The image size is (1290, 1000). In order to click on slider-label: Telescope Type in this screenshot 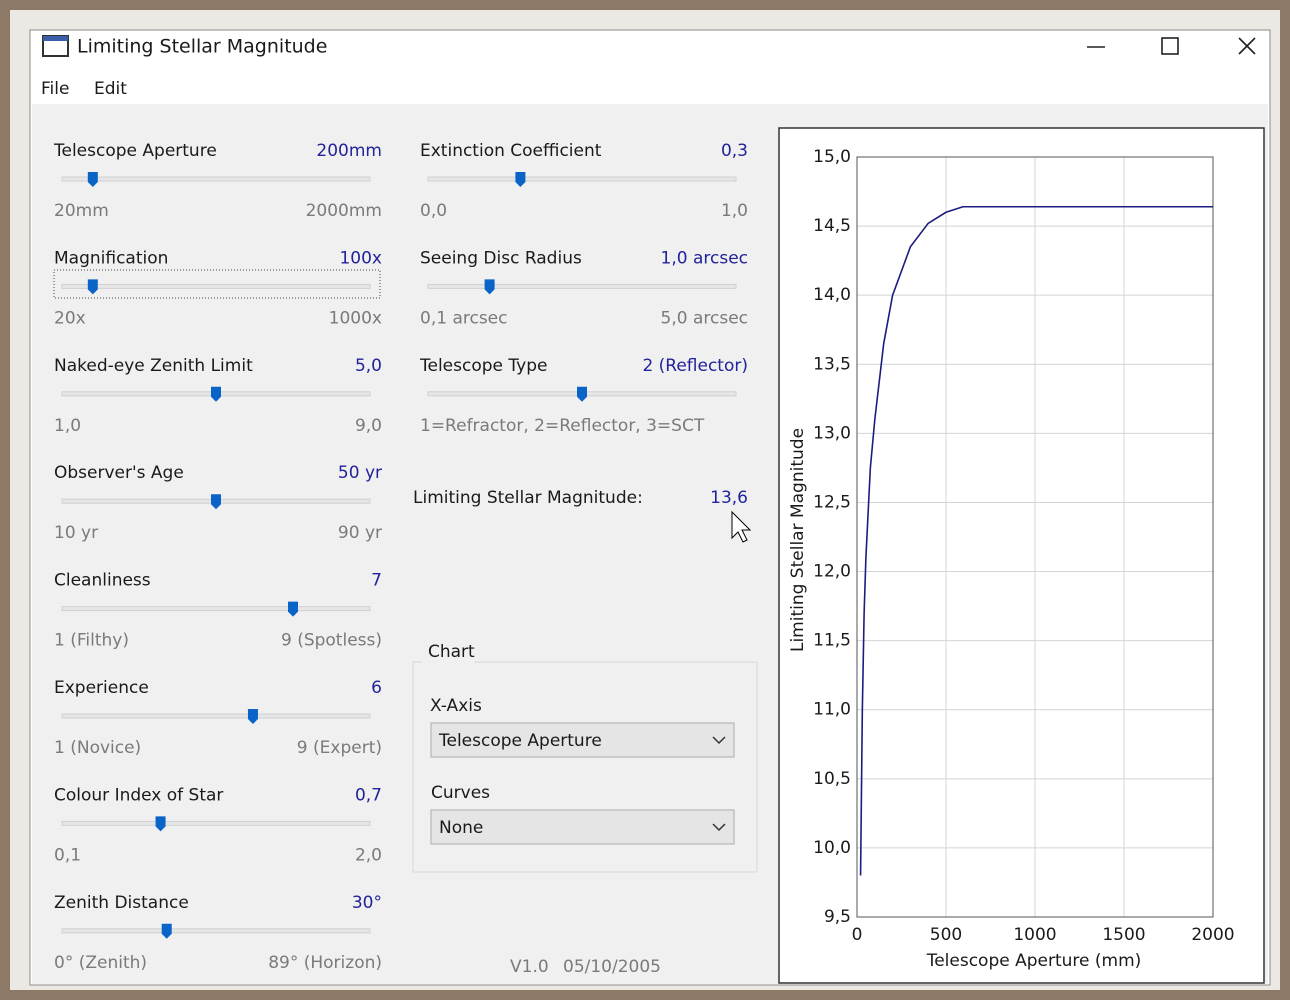, I will do `click(483, 366)`.